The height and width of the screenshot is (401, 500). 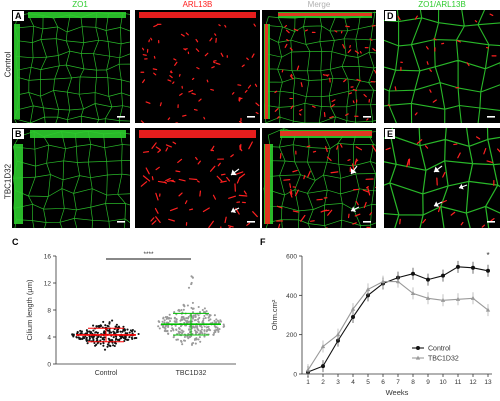 What do you see at coordinates (291, 335) in the screenshot?
I see `y-tick-label: 200` at bounding box center [291, 335].